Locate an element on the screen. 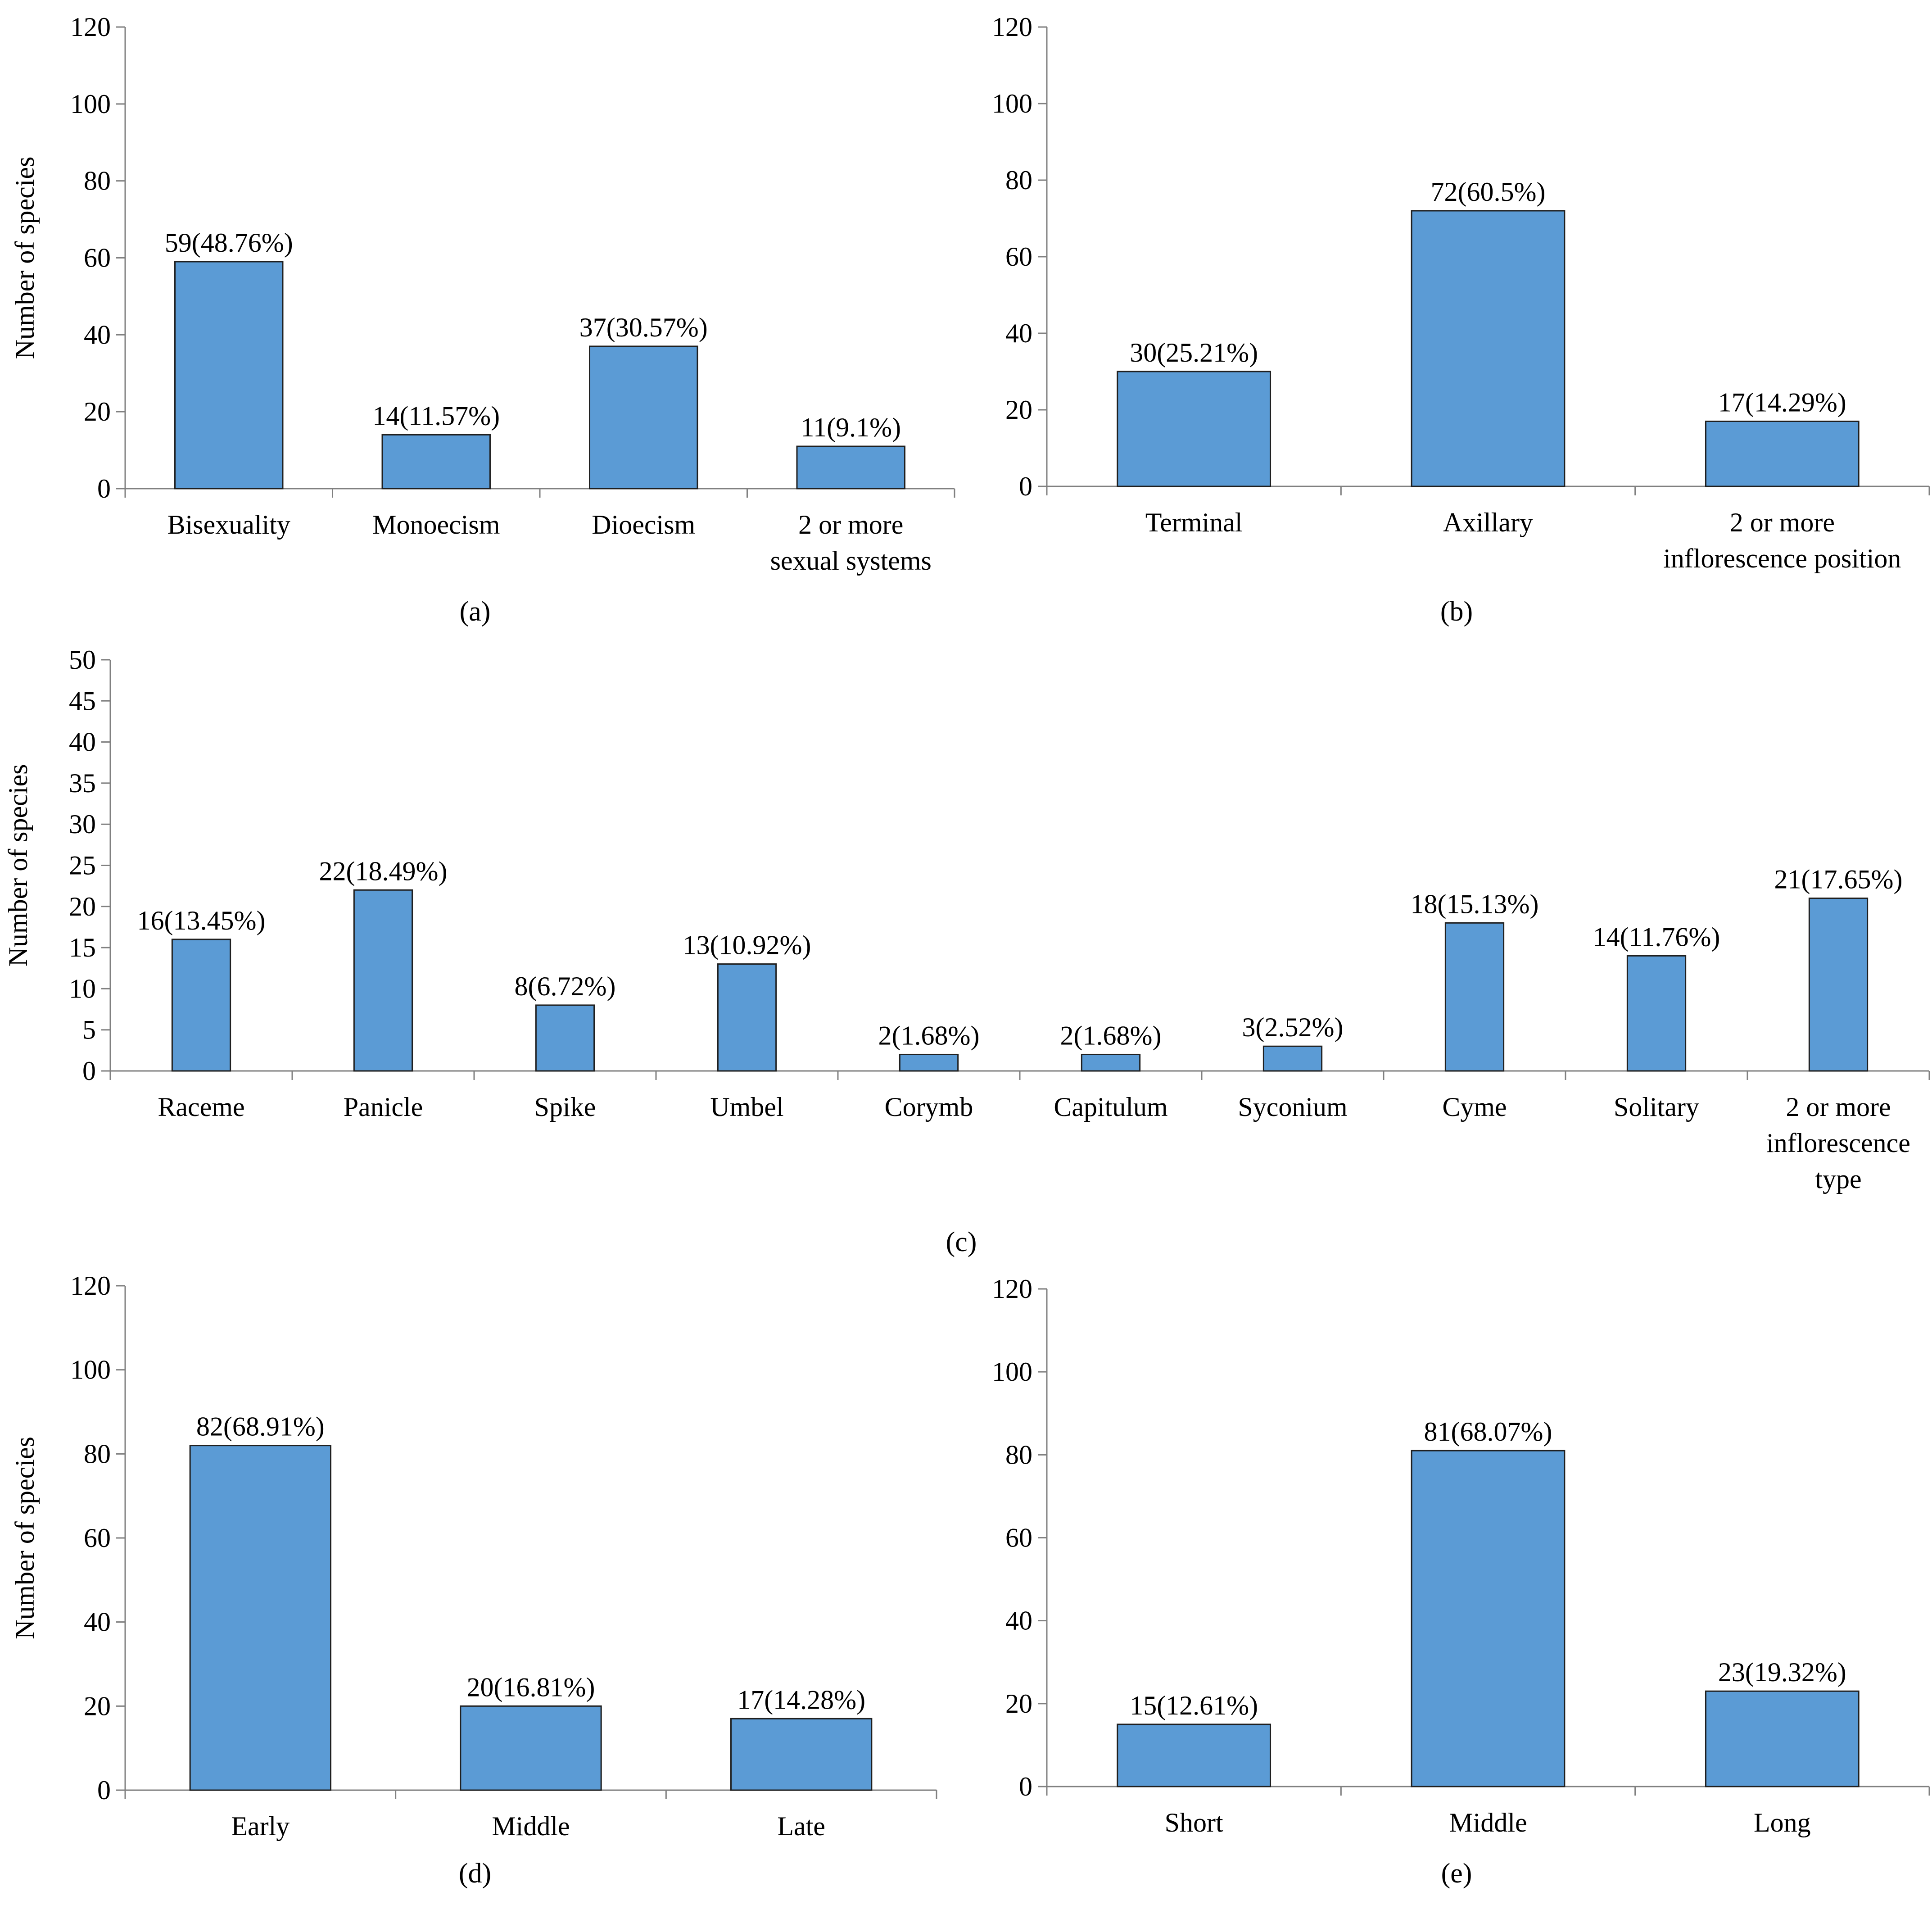 This screenshot has width=1932, height=1905. chart-c-bar-corymb is located at coordinates (929, 1062).